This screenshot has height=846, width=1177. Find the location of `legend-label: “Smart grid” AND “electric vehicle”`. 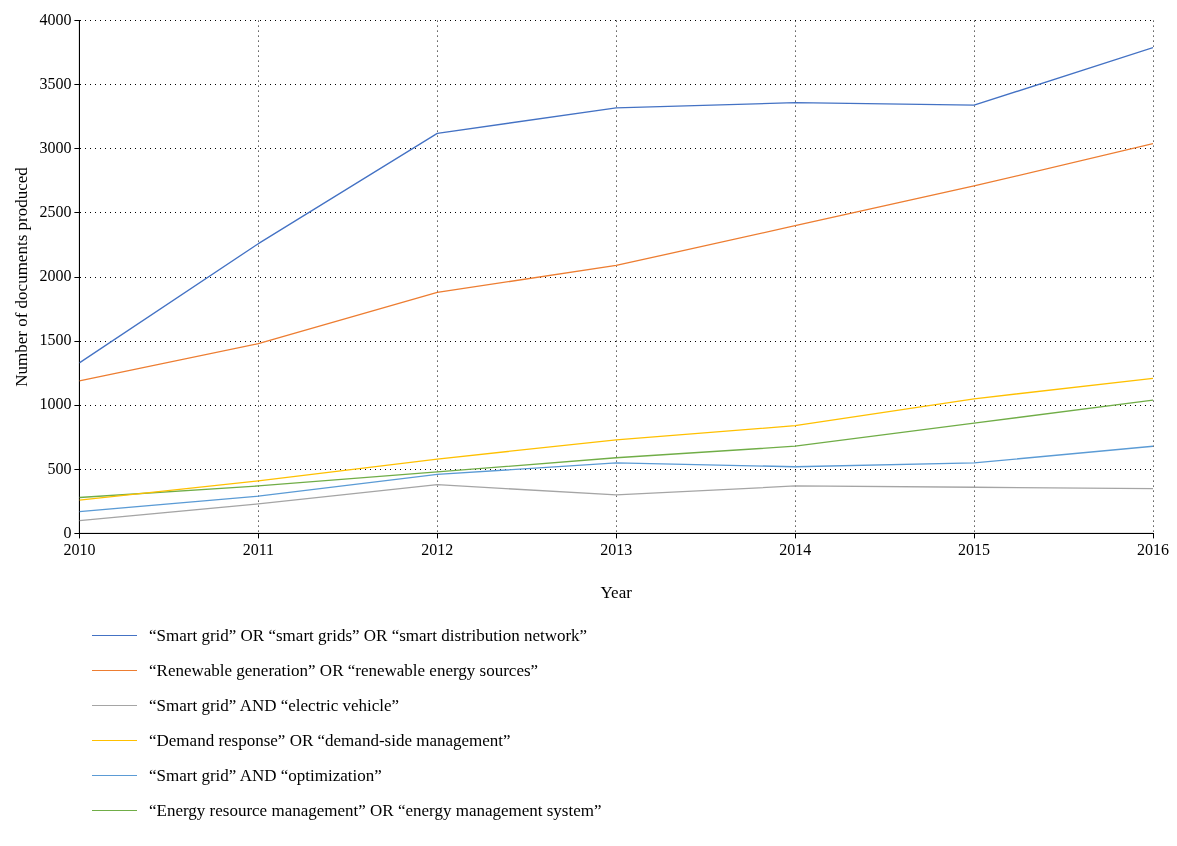

legend-label: “Smart grid” AND “electric vehicle” is located at coordinates (274, 705).